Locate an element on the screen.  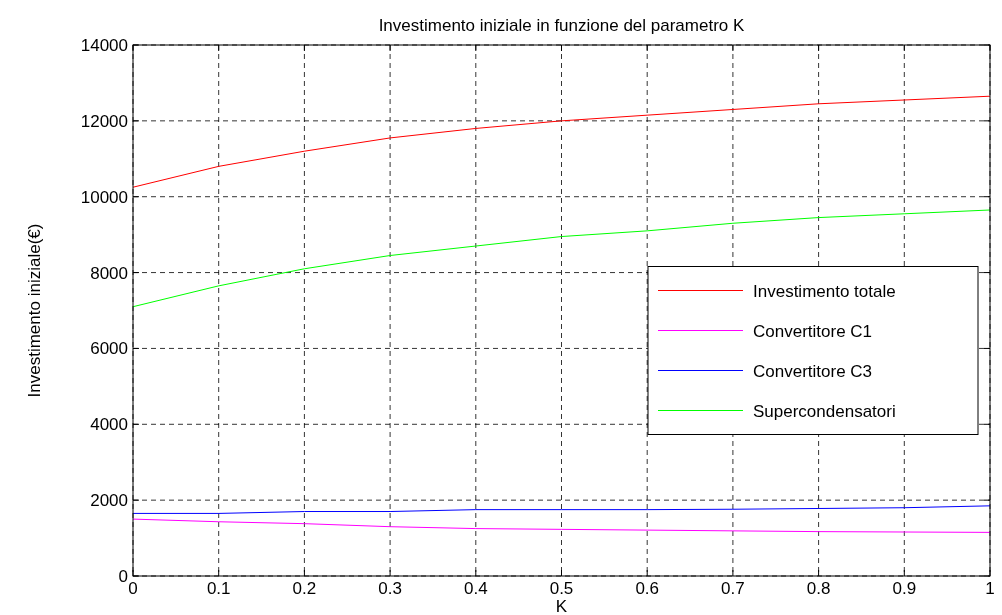
y-tick-label: 12000 is located at coordinates (104, 121).